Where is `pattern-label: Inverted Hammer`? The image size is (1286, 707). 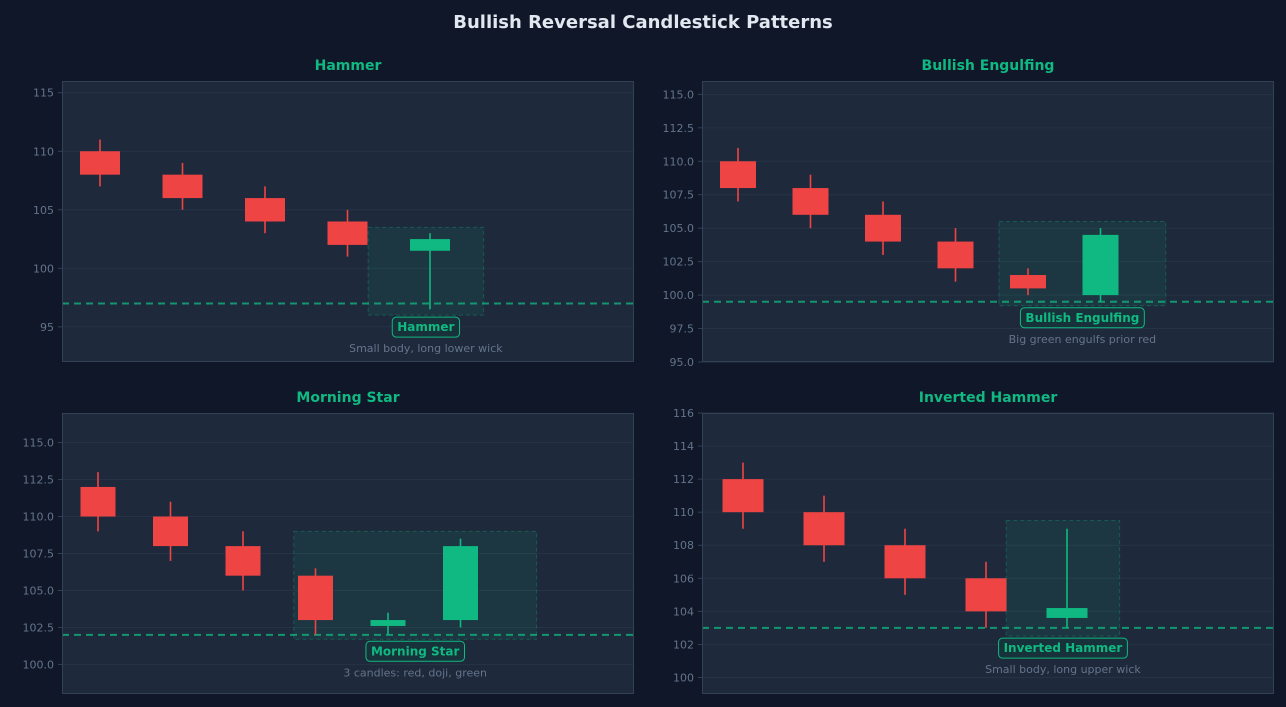 pattern-label: Inverted Hammer is located at coordinates (1063, 648).